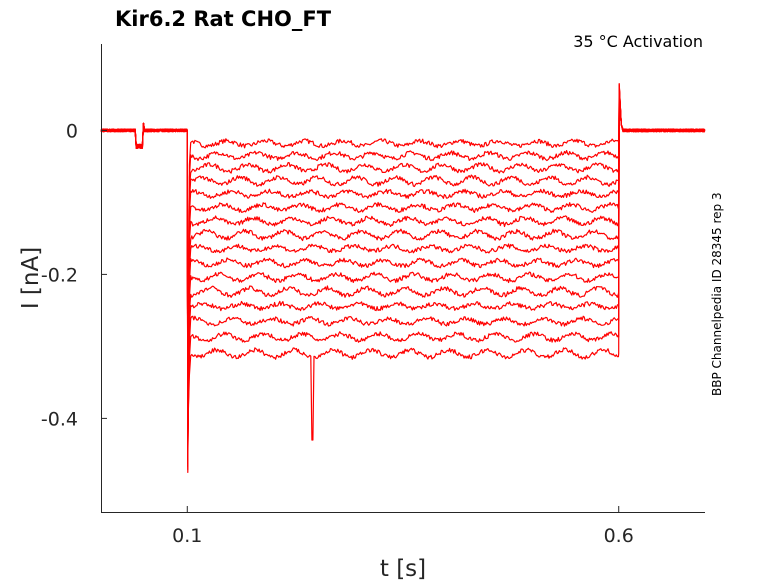 This screenshot has width=778, height=583. Describe the element at coordinates (403, 526) in the screenshot. I see `x-ticks: 0.1 0.6` at that location.